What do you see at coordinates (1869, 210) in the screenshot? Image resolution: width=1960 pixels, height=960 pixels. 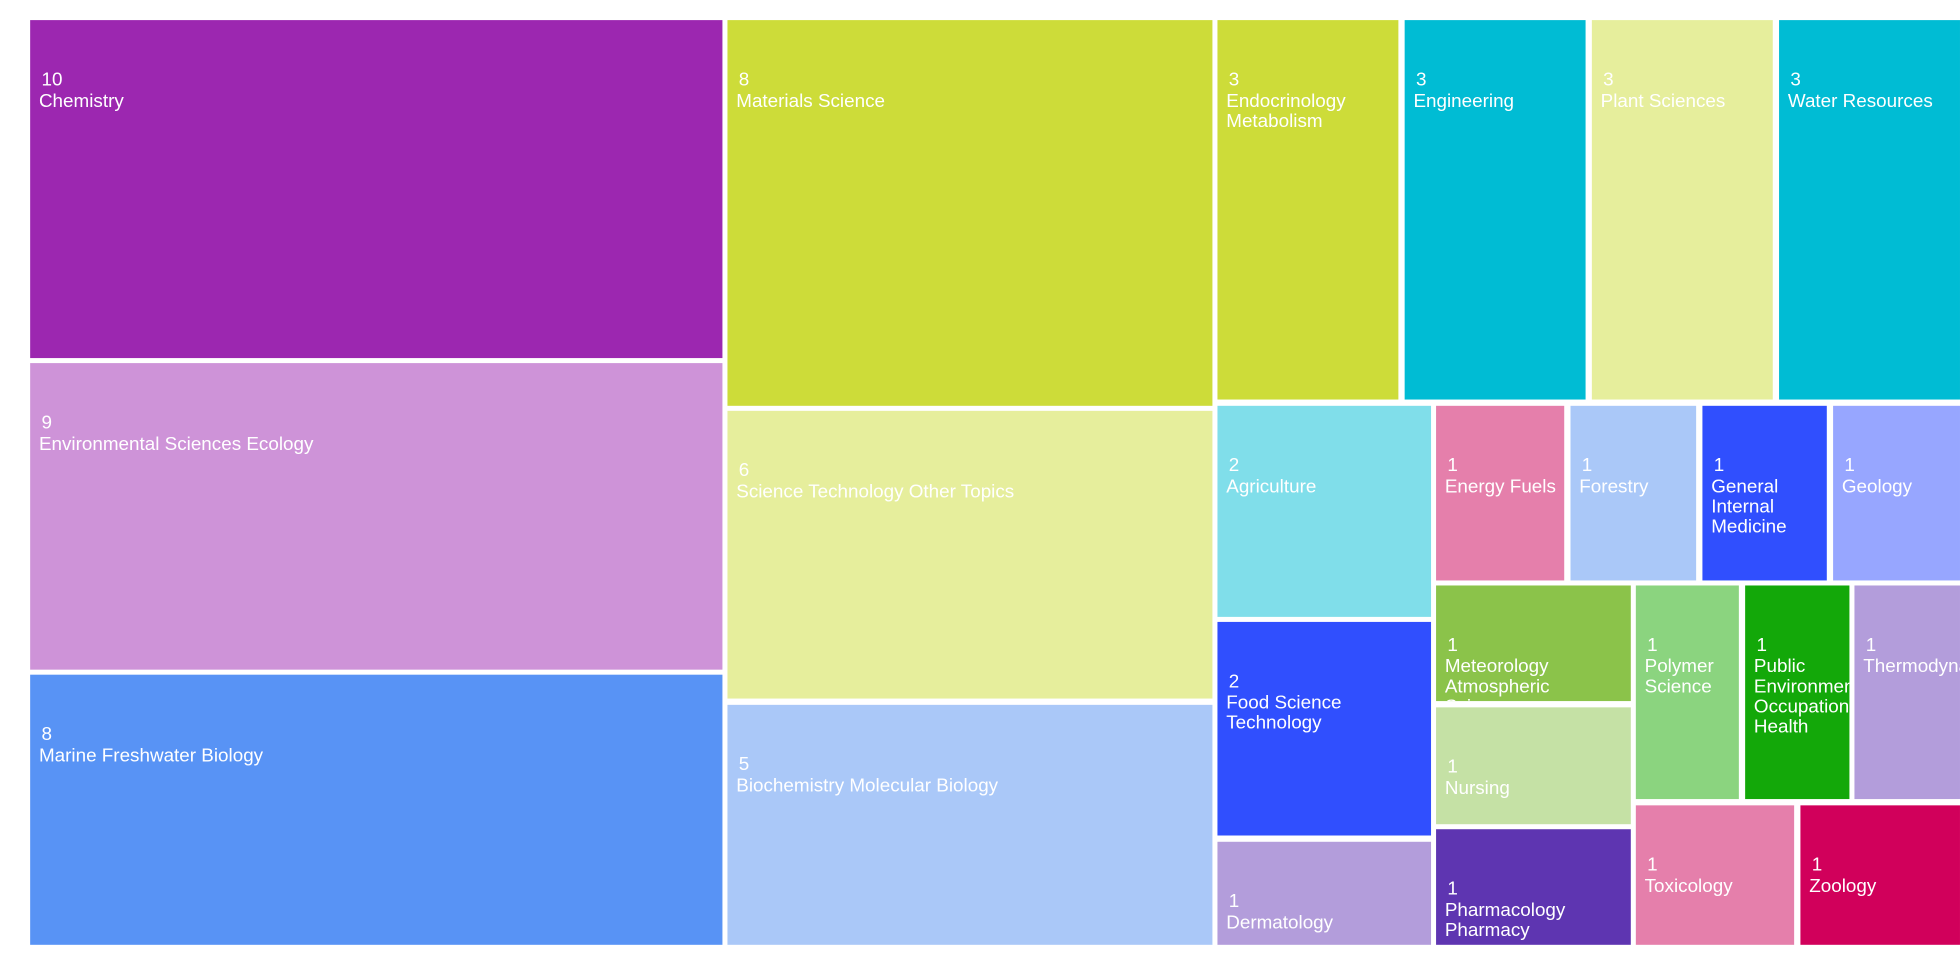 I see `treemap-cell: 3 Water Resources` at bounding box center [1869, 210].